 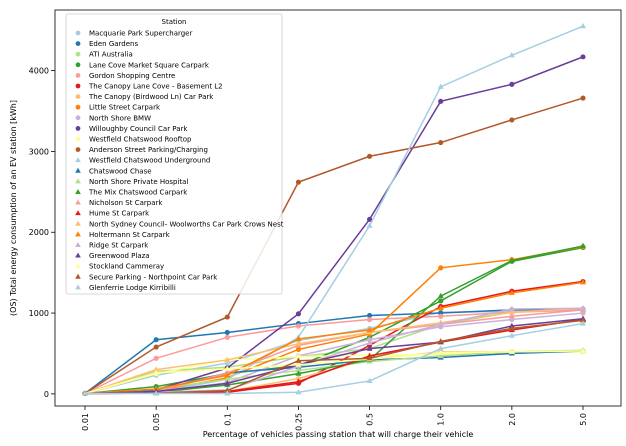 I want to click on legend-entry: Greenwood Plaza, so click(x=112, y=256).